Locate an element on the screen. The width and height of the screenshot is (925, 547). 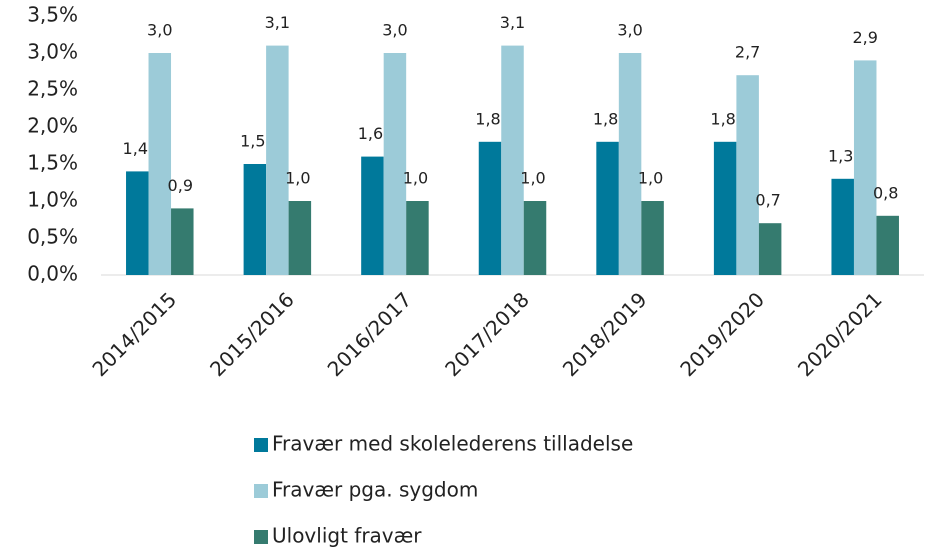
legend-label: Fravær med skolelederens tilladelse is located at coordinates (452, 444).